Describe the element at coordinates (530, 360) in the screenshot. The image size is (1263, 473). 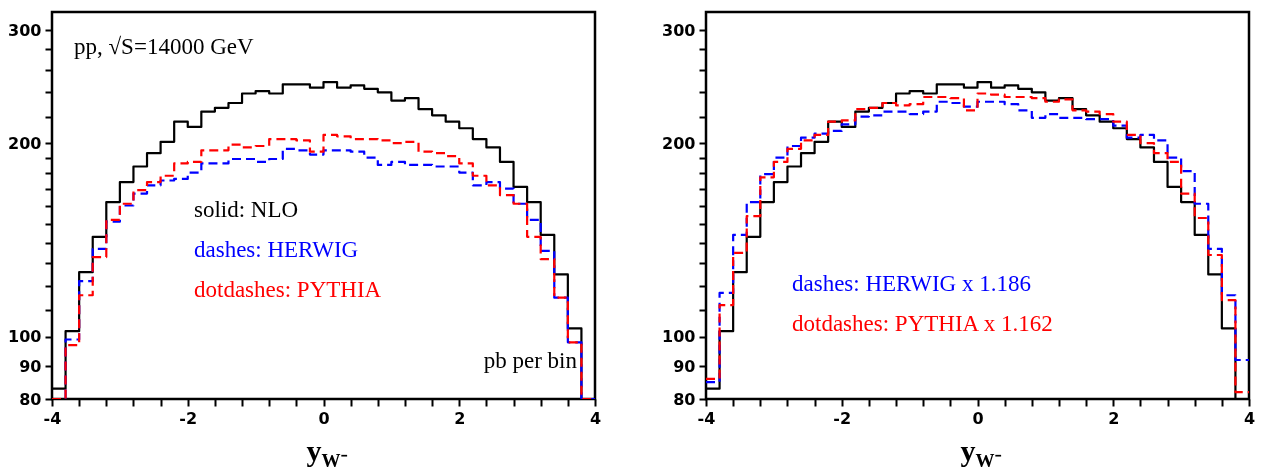
I see `annotation: pb per bin` at that location.